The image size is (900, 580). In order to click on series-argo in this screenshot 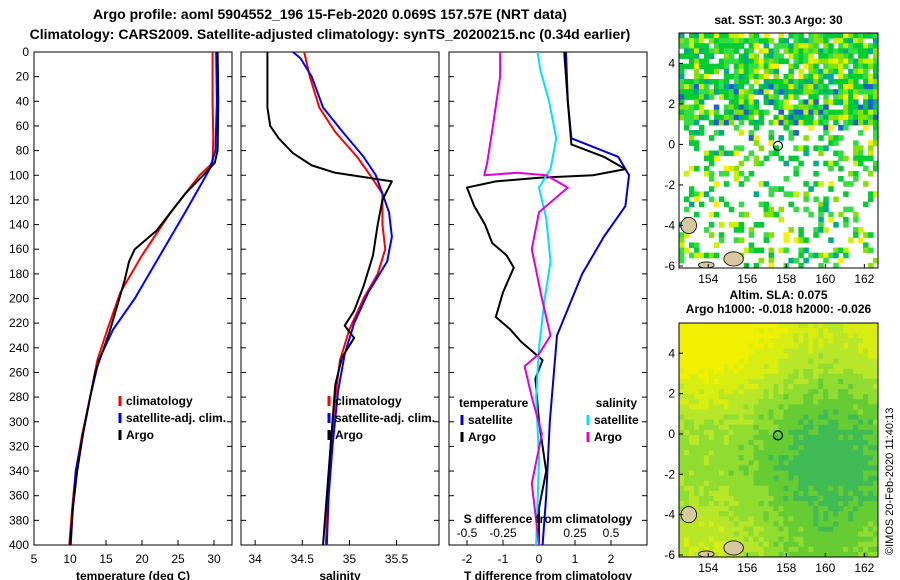, I will do `click(144, 298)`.